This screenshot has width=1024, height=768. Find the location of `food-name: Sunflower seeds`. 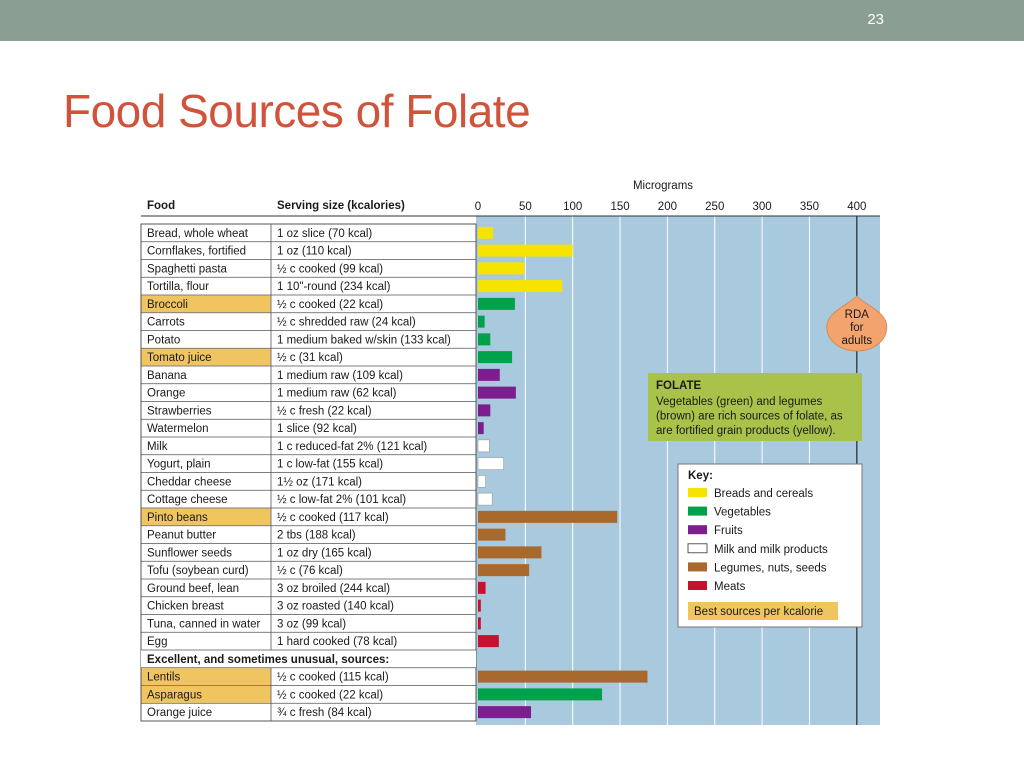

food-name: Sunflower seeds is located at coordinates (189, 553).